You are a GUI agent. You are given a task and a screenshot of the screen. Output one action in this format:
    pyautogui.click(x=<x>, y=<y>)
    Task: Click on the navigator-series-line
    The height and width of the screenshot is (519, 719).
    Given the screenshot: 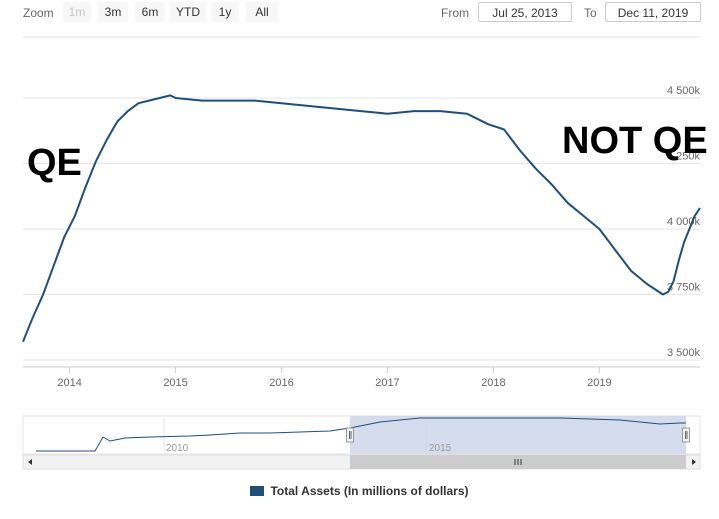 What is the action you would take?
    pyautogui.click(x=361, y=434)
    